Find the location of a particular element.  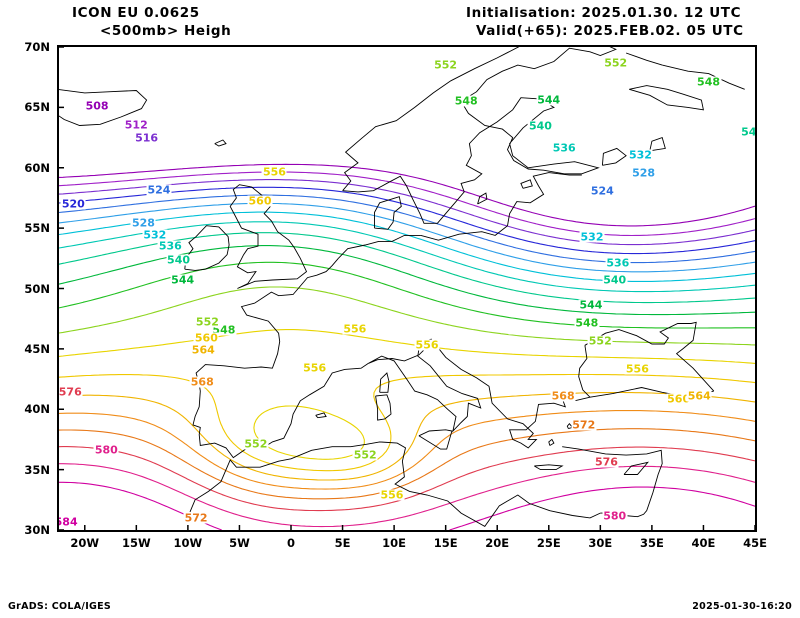

contour-label-548-14: 548 is located at coordinates (466, 101).